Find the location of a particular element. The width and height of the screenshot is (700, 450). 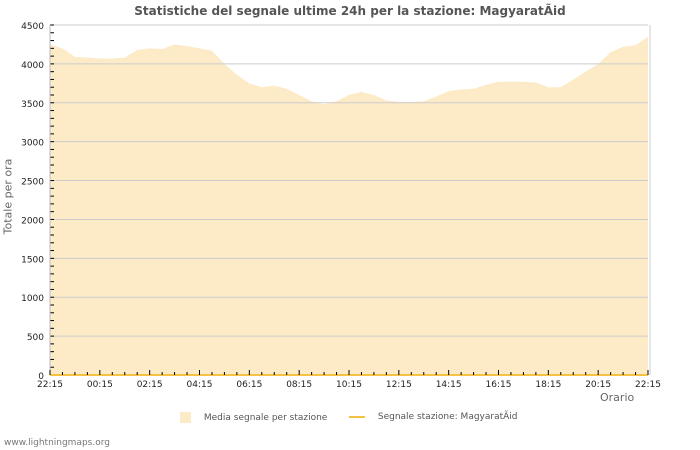

svg-text: 1500 is located at coordinates (32, 260).